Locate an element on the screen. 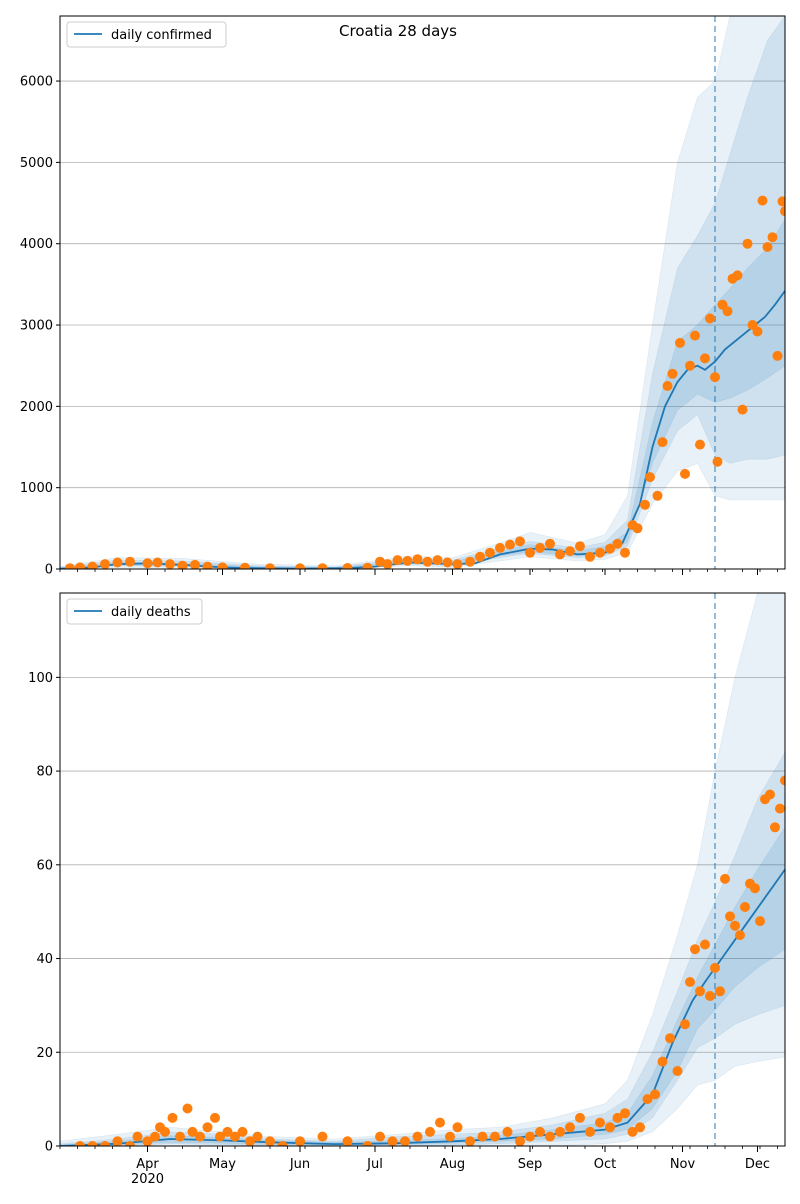  y-tick-label: 0 is located at coordinates (49, 570).